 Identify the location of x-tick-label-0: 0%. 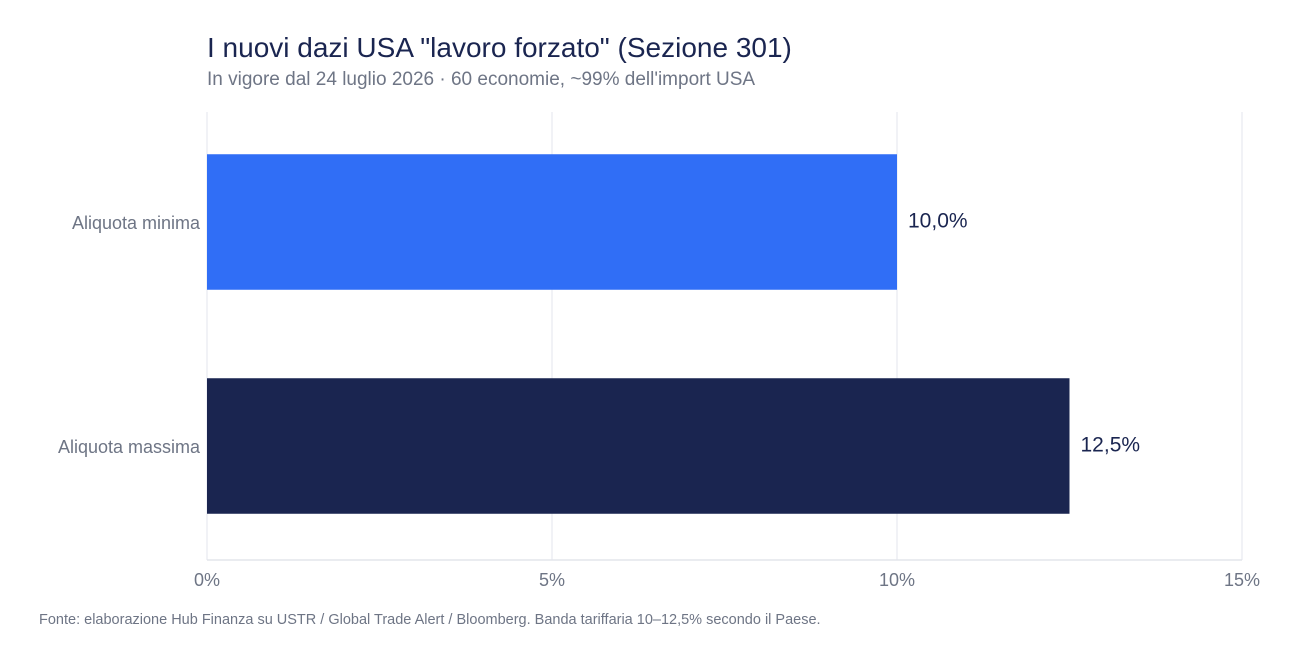
(207, 580).